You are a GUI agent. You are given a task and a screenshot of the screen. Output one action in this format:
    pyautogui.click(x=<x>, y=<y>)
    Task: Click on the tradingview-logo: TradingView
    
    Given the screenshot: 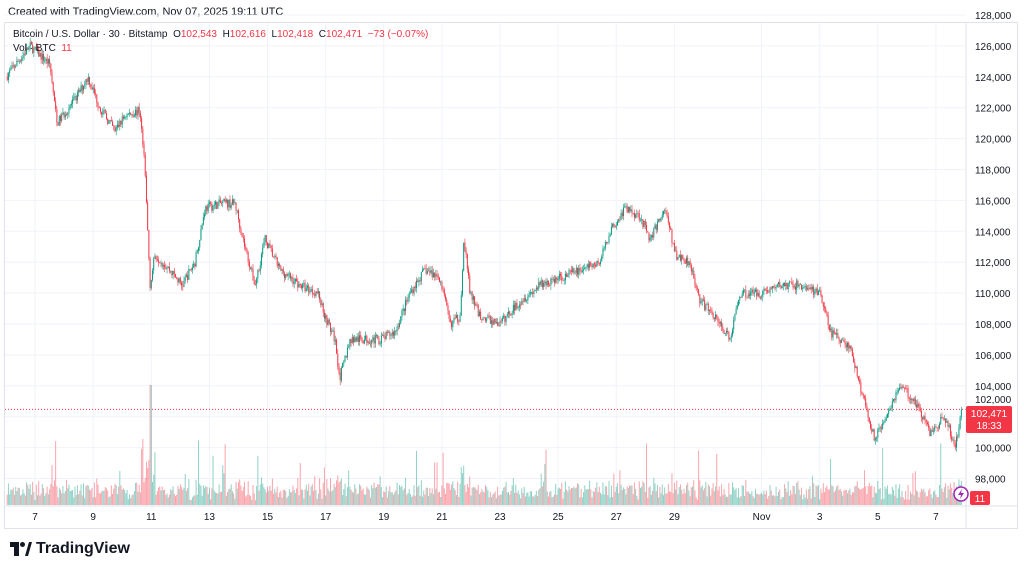 What is the action you would take?
    pyautogui.click(x=70, y=549)
    